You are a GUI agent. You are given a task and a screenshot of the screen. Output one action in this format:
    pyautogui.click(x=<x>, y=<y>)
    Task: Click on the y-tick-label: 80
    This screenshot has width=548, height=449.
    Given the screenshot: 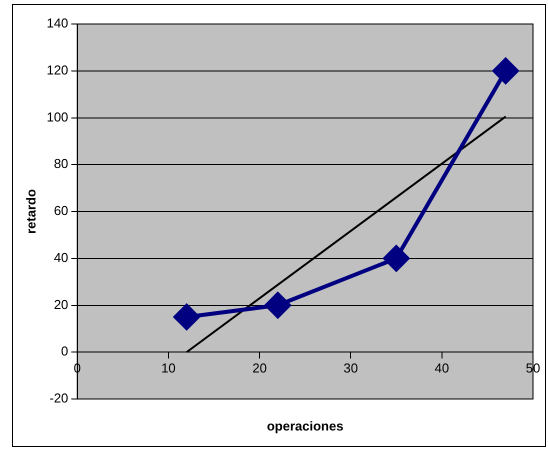 What is the action you would take?
    pyautogui.click(x=61, y=164)
    